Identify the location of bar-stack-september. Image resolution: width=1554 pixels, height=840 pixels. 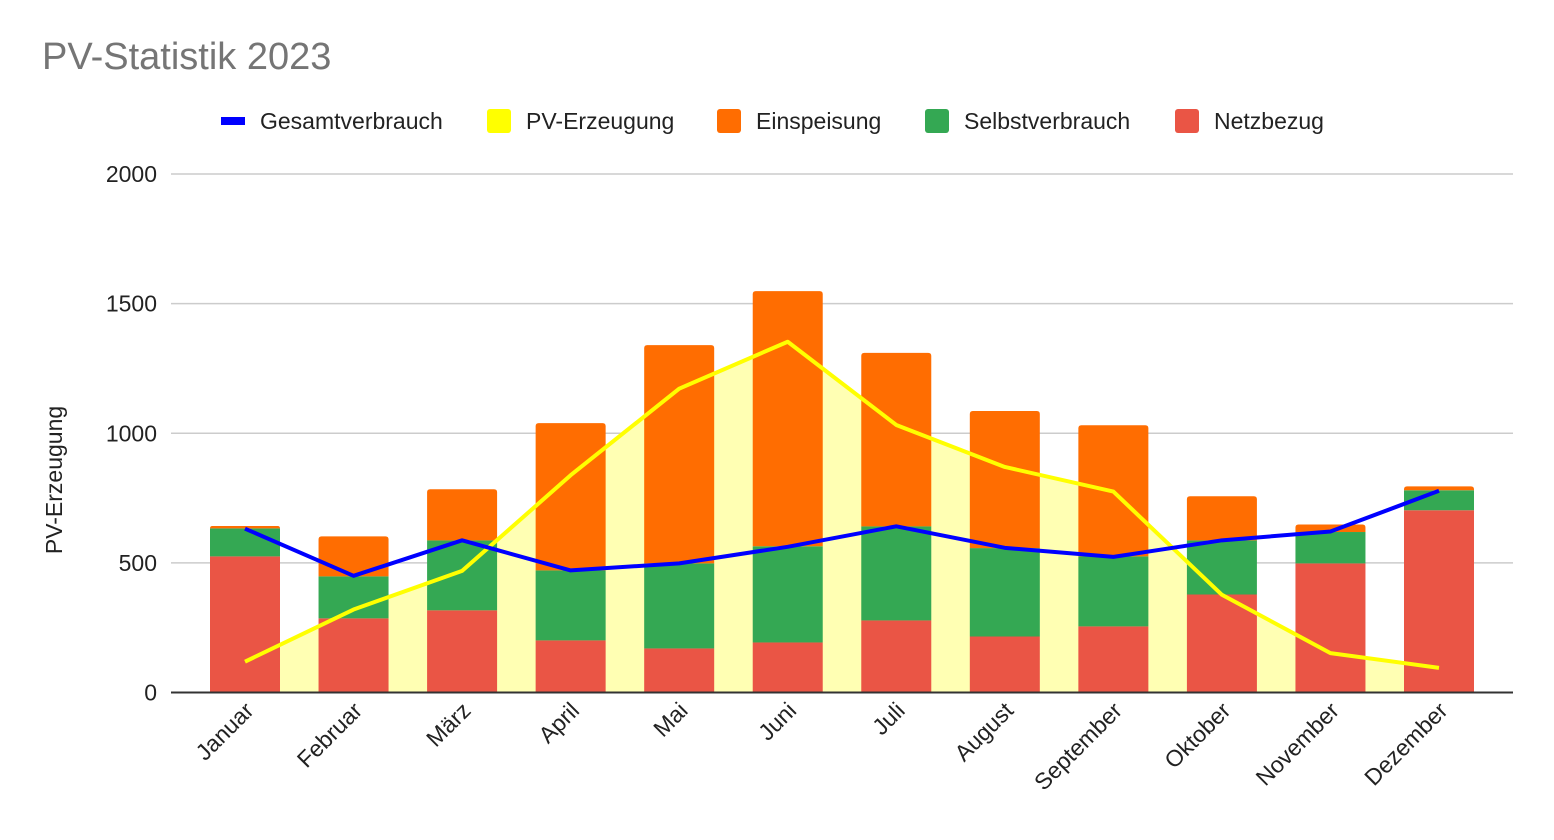
(1113, 559).